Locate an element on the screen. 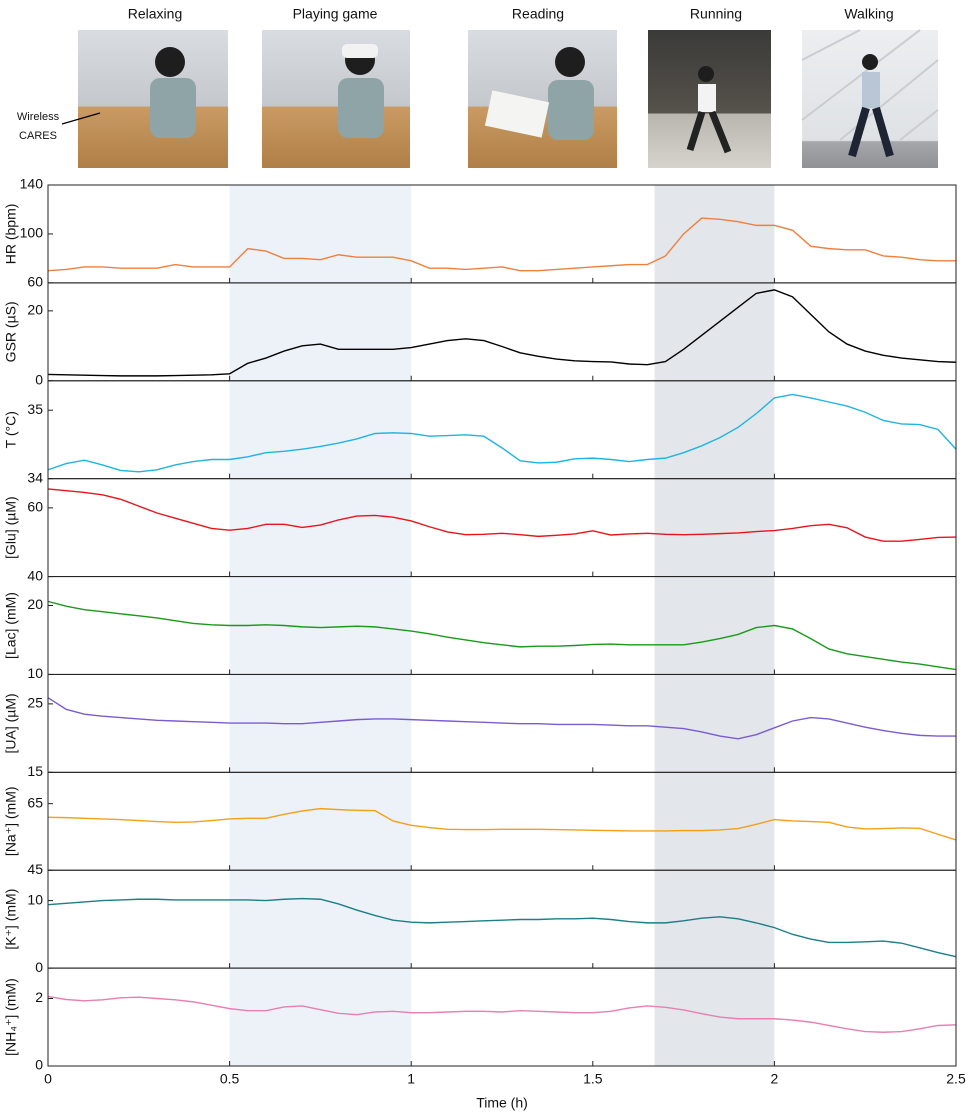 The image size is (969, 1118). annotation-arrow is located at coordinates (81, 118).